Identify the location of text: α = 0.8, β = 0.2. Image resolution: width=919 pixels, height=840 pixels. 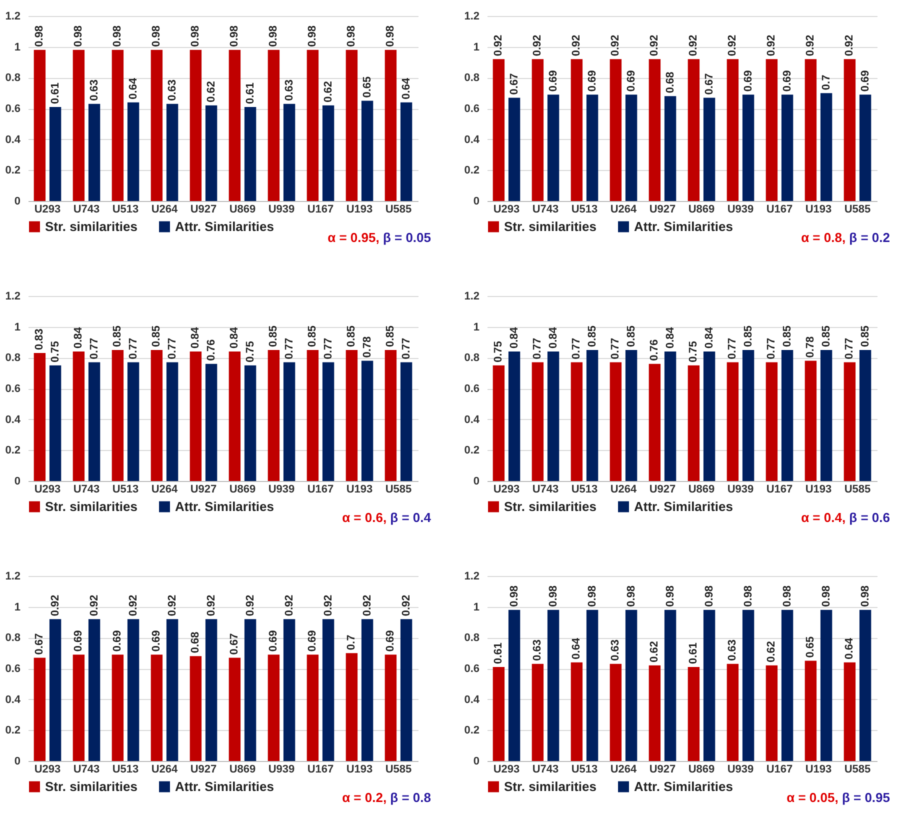
(845, 237).